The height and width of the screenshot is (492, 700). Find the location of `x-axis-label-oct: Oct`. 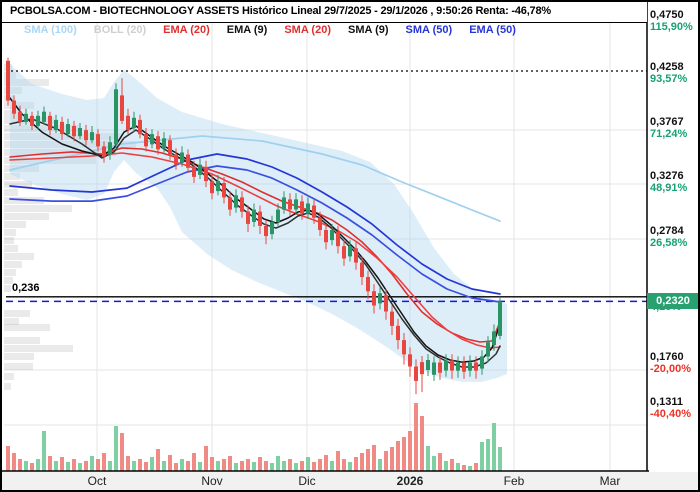

x-axis-label-oct: Oct is located at coordinates (97, 481).